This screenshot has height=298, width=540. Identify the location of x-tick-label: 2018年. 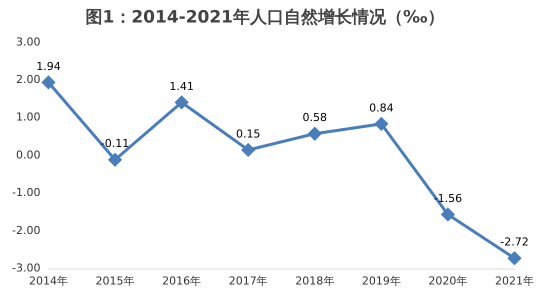
(314, 281).